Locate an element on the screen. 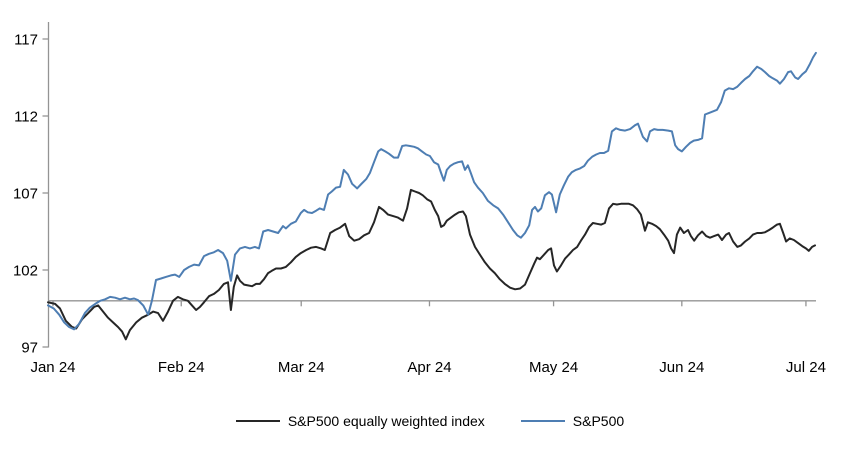 This screenshot has width=852, height=453. y-tick-label: 107 is located at coordinates (25, 194).